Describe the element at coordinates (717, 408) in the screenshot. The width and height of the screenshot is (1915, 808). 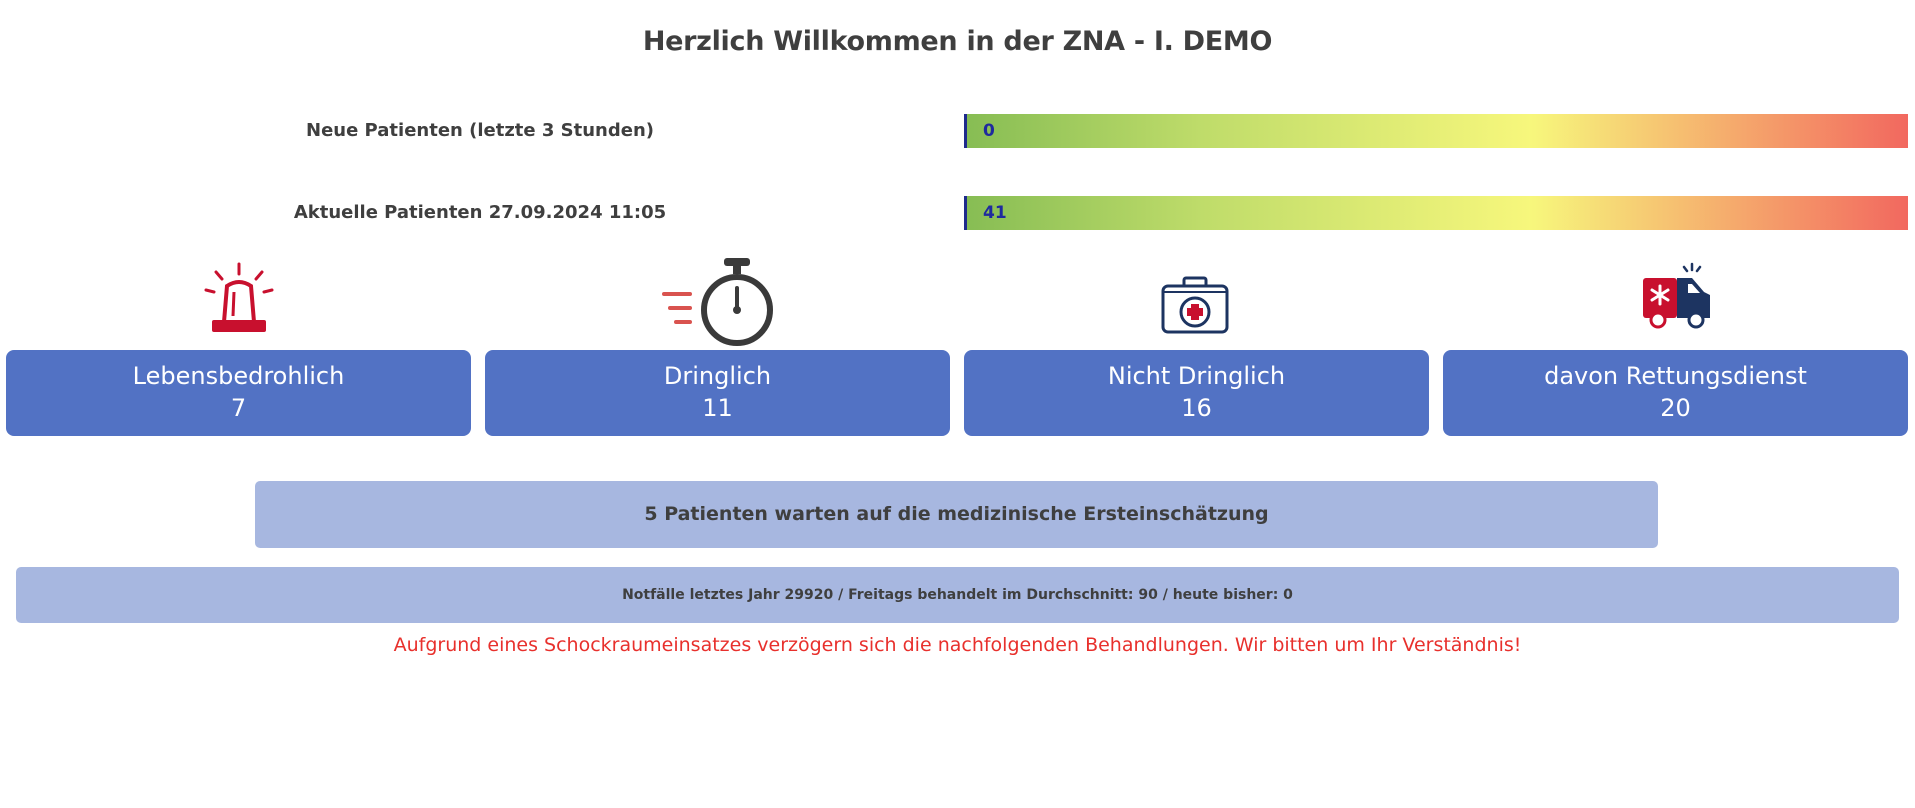
I see `card-count: 11` at that location.